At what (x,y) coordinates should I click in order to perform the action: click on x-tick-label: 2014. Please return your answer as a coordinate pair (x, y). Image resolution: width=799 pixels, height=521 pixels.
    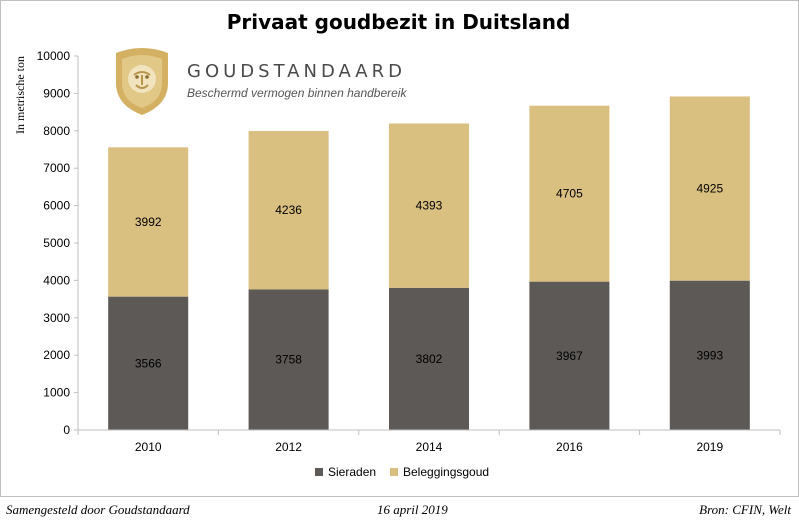
    Looking at the image, I should click on (429, 447).